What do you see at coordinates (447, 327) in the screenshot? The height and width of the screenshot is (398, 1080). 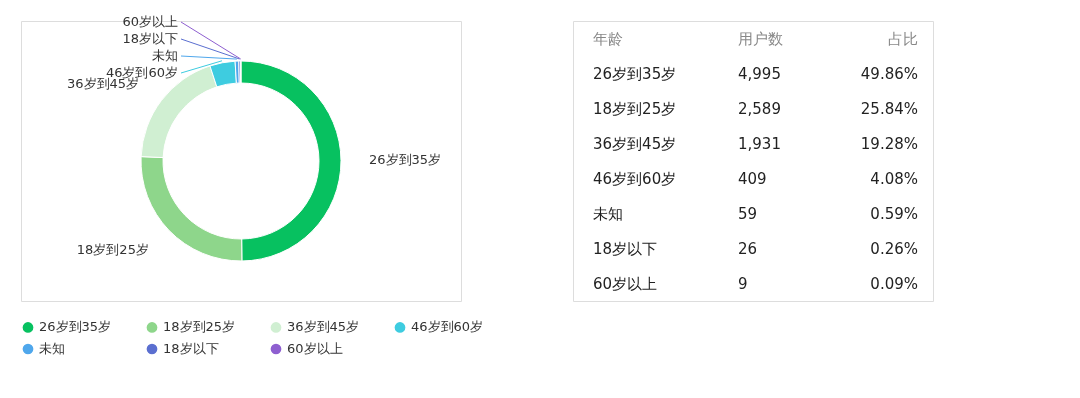 I see `legend-label: 46岁到60岁` at bounding box center [447, 327].